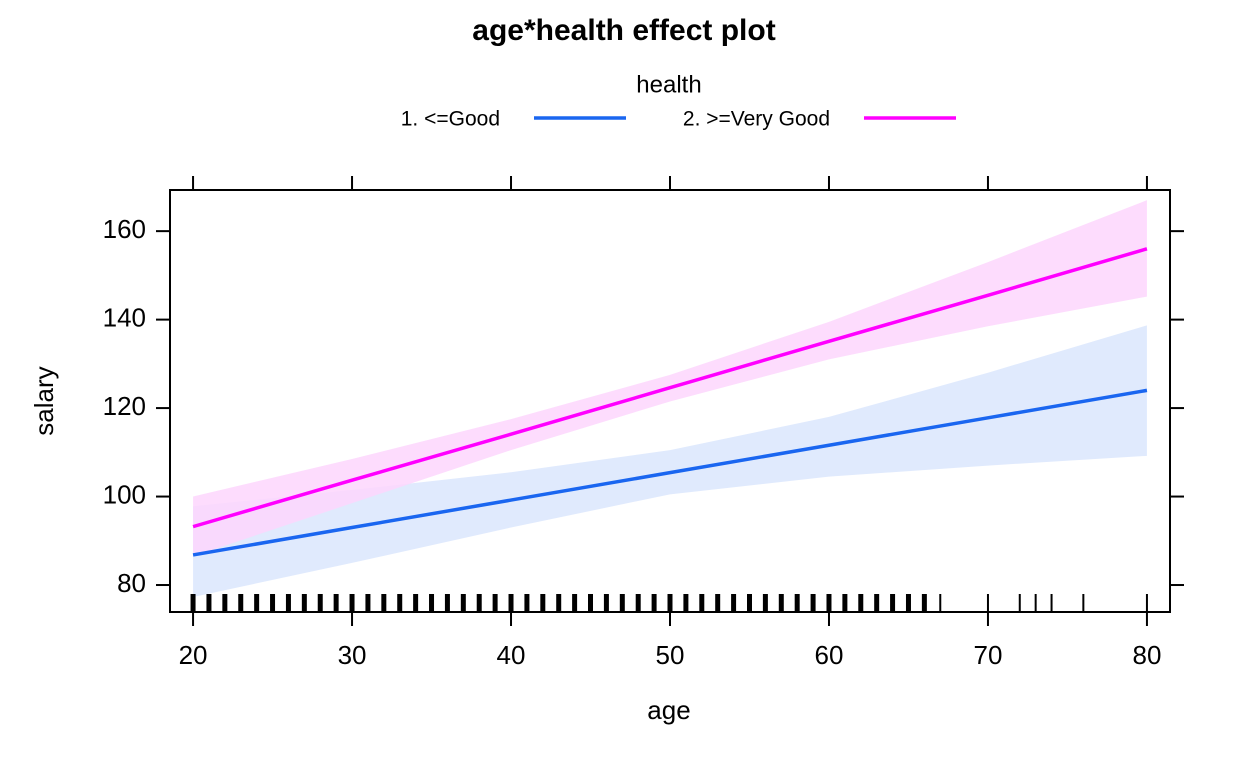  I want to click on x-tick-label: 30, so click(352, 655).